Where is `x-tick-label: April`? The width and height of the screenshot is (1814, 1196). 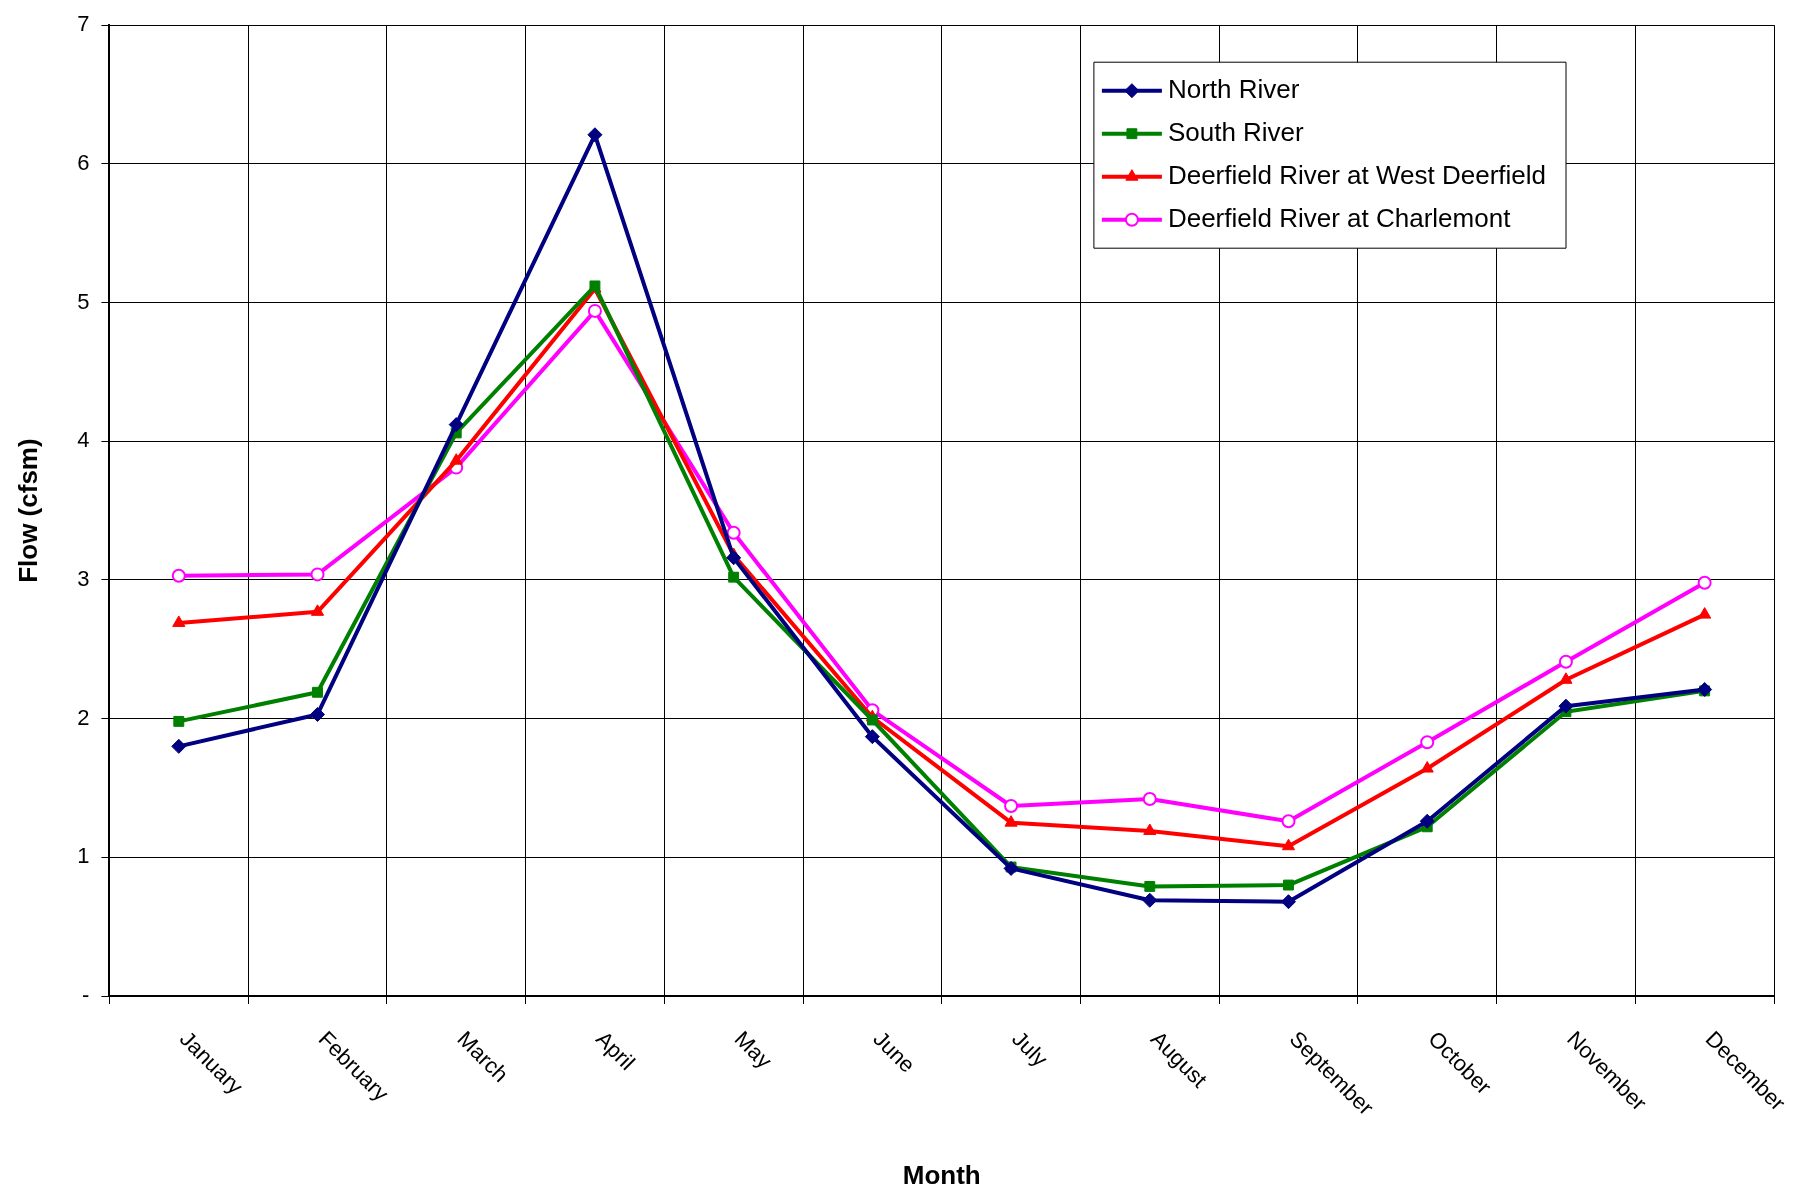
x-tick-label: April is located at coordinates (615, 1050).